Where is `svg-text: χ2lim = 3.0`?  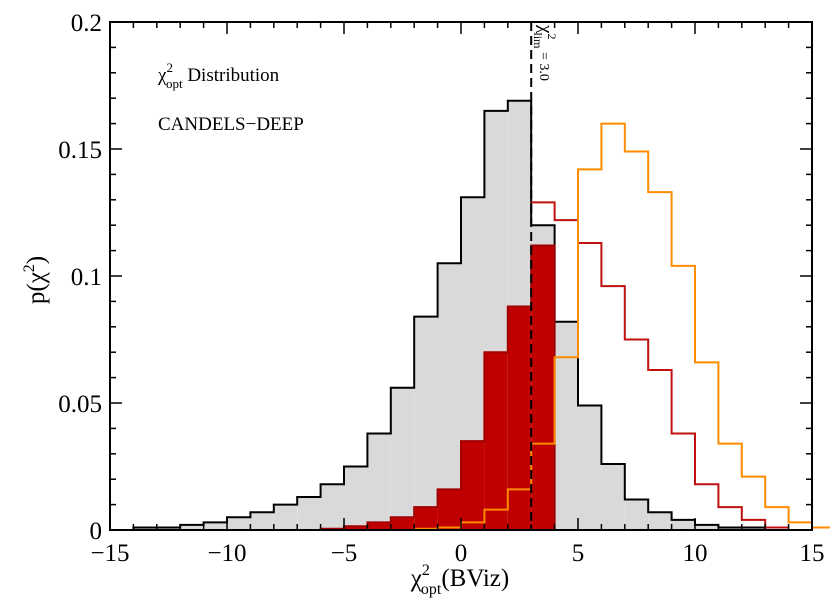
svg-text: χ2lim = 3.0 is located at coordinates (545, 52).